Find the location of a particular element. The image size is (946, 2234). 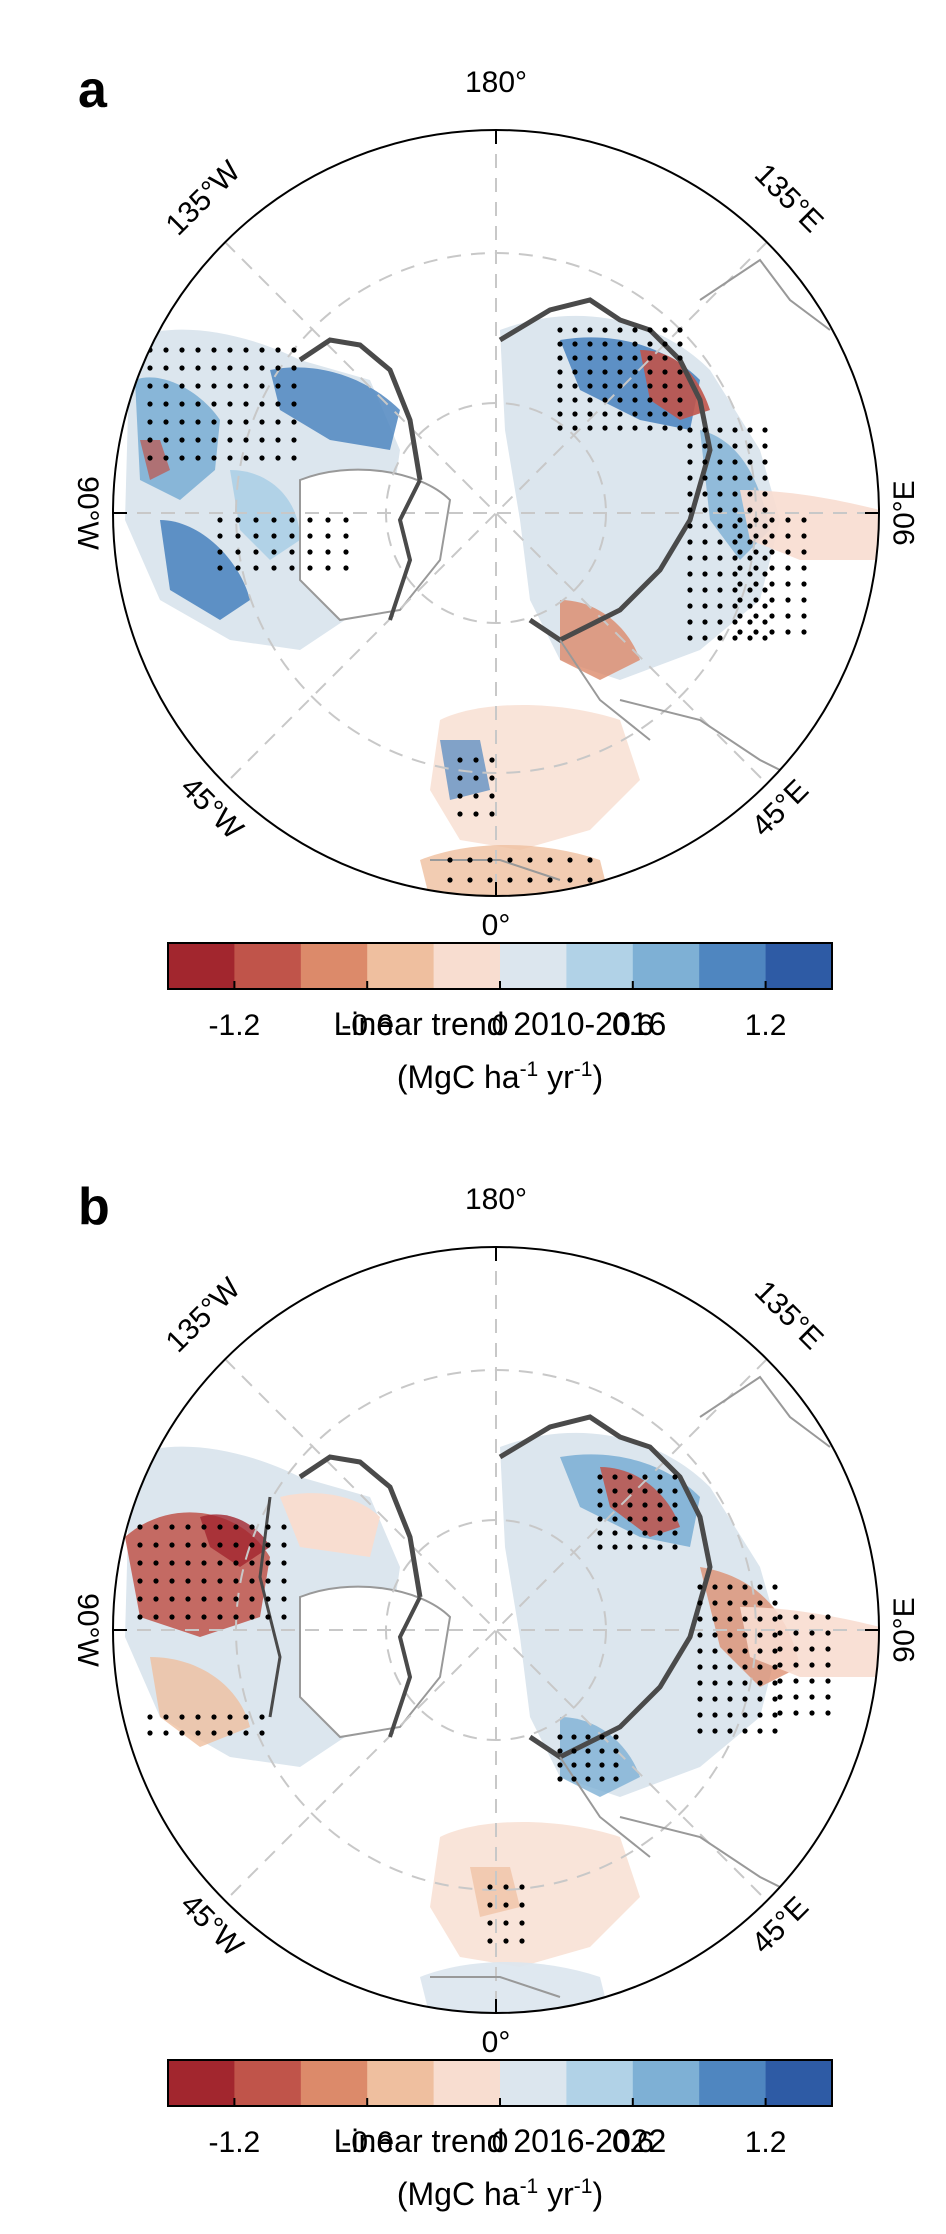

colorbar-b-tick-label: -1.2 is located at coordinates (235, 2142).